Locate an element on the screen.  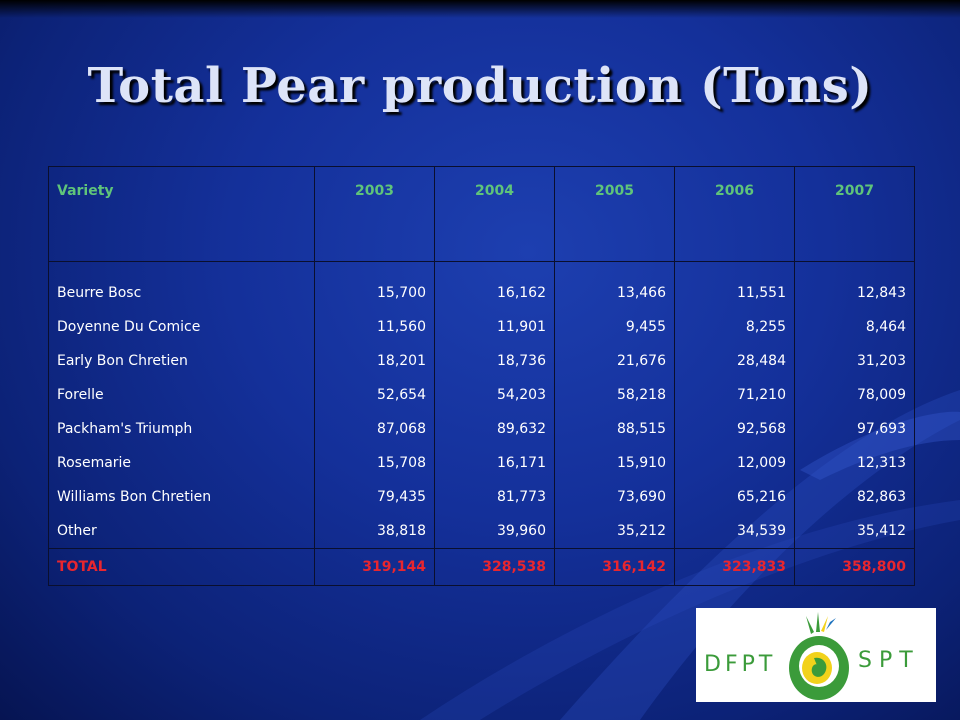
total-value-cell: 323,833 is located at coordinates (734, 567).